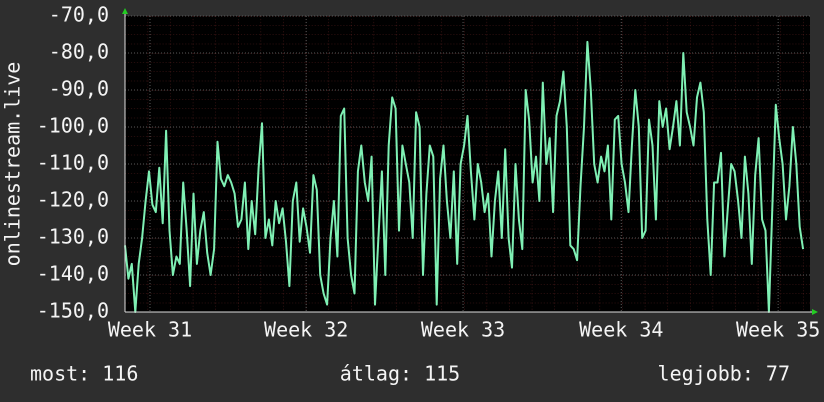 The width and height of the screenshot is (824, 402). I want to click on y-axis-label: onlinestream.live, so click(13, 164).